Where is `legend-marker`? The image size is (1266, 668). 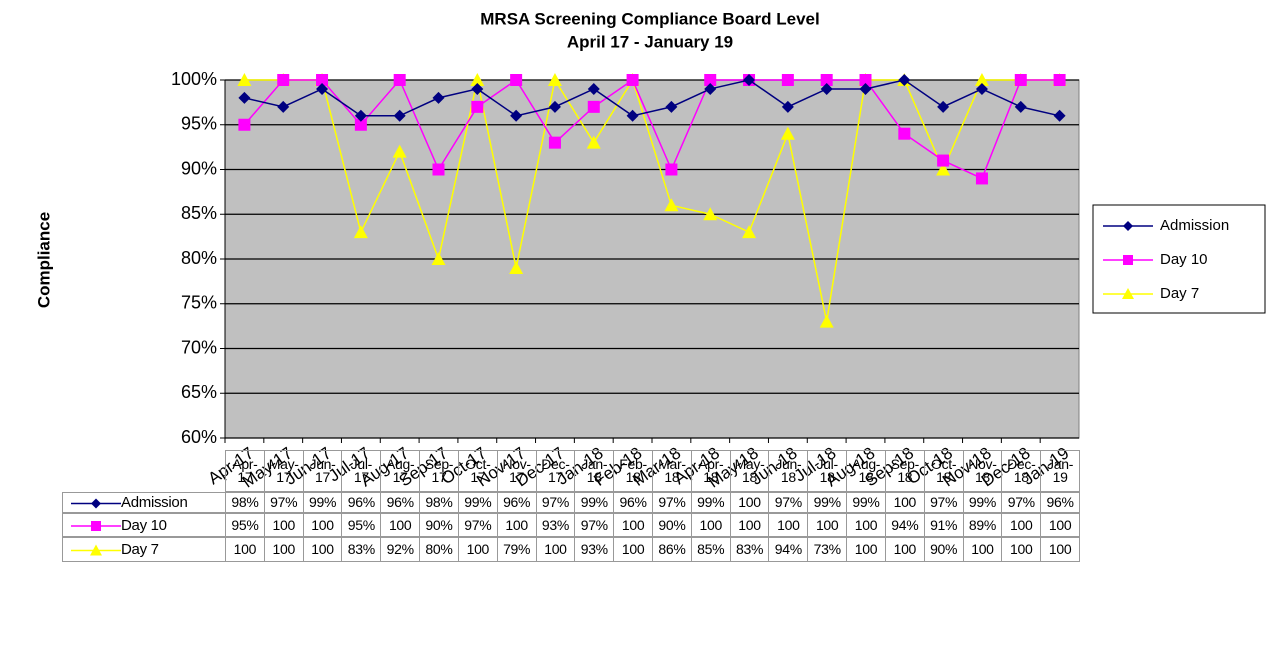 legend-marker is located at coordinates (1128, 293).